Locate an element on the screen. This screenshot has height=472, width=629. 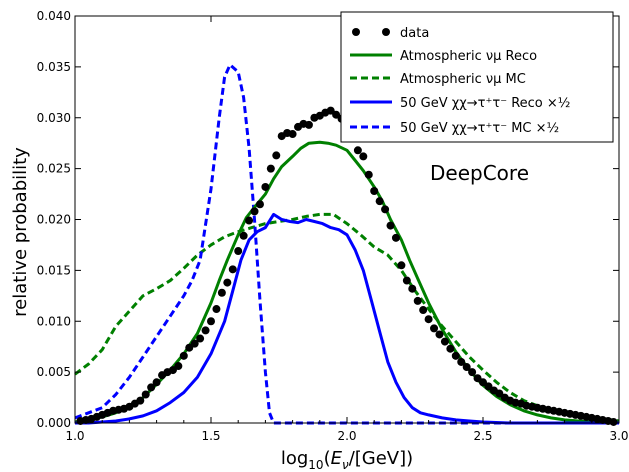
deepcore-annotation: DeepCore is located at coordinates (479, 173).